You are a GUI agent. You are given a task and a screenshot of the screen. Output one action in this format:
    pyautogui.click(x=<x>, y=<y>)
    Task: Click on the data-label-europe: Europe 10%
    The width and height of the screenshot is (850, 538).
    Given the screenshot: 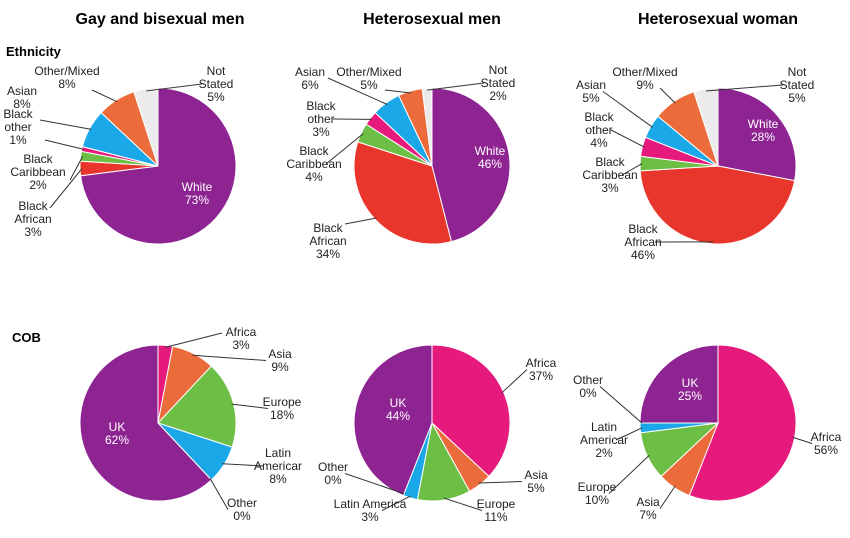 What is the action you would take?
    pyautogui.click(x=597, y=493)
    